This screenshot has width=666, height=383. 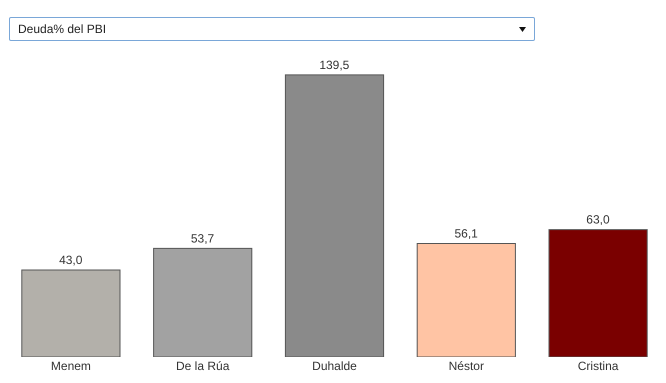 What do you see at coordinates (335, 366) in the screenshot?
I see `x-tick-label: Duhalde` at bounding box center [335, 366].